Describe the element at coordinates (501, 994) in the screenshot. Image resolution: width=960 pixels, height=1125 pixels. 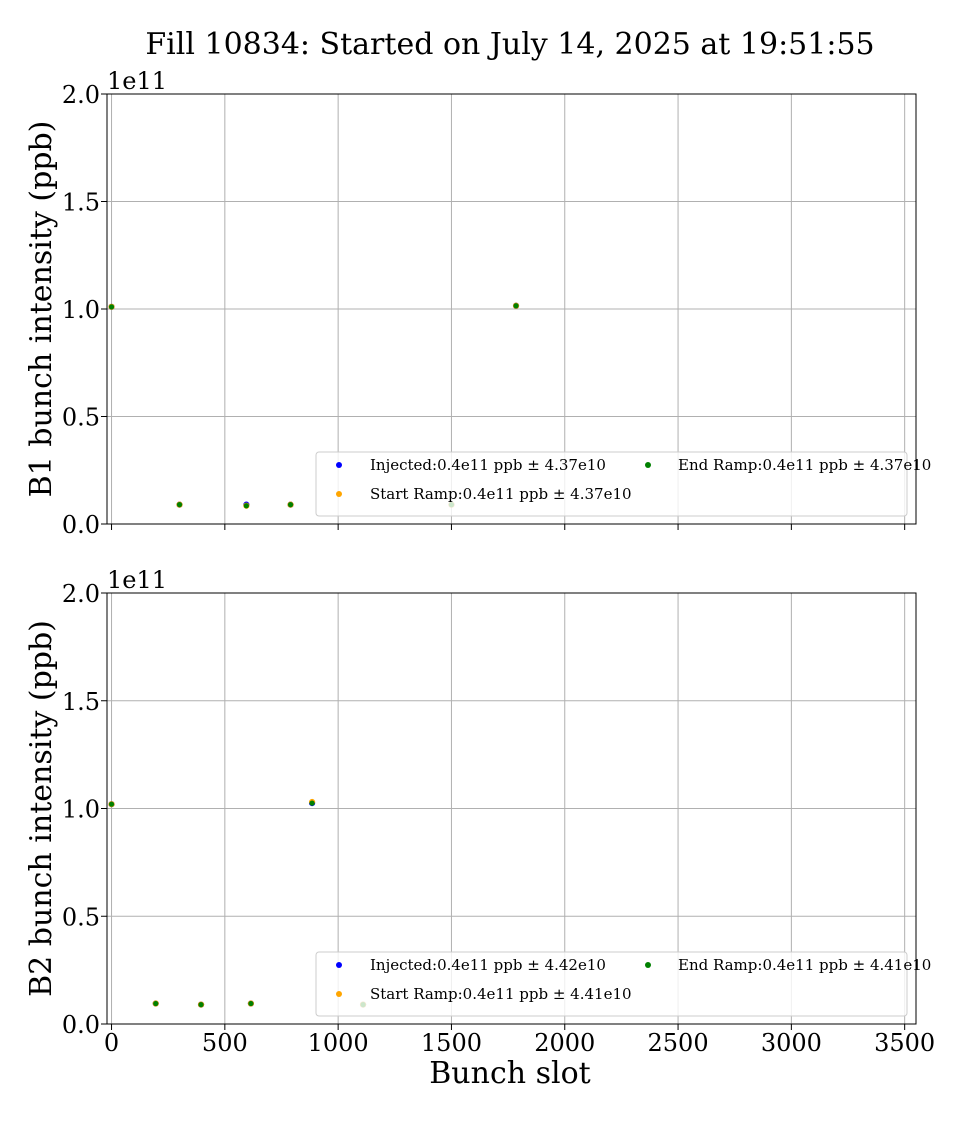
I see `legend-label: Start Ramp:0.4e11 ppb ± 4.41e10` at that location.